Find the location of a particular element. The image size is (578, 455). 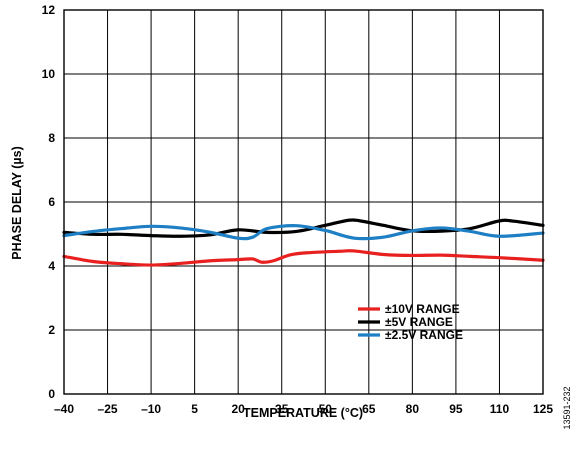

x-tick-label: 95 is located at coordinates (456, 409).